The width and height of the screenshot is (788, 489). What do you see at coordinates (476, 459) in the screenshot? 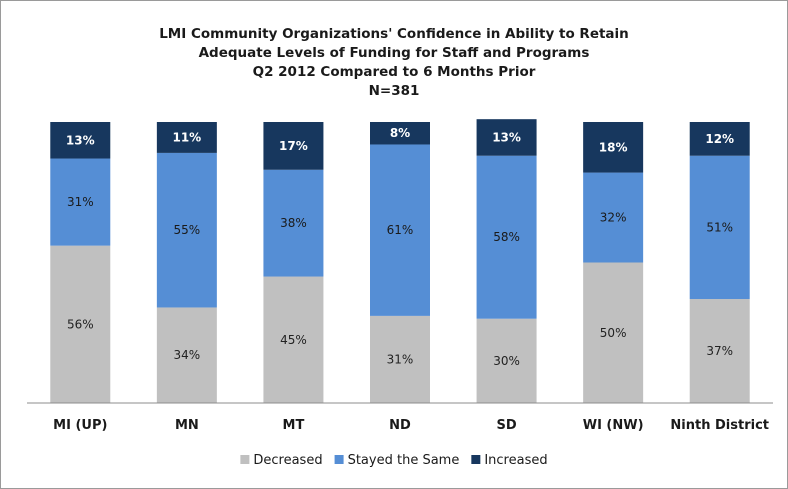
I see `legend-swatch-increased` at bounding box center [476, 459].